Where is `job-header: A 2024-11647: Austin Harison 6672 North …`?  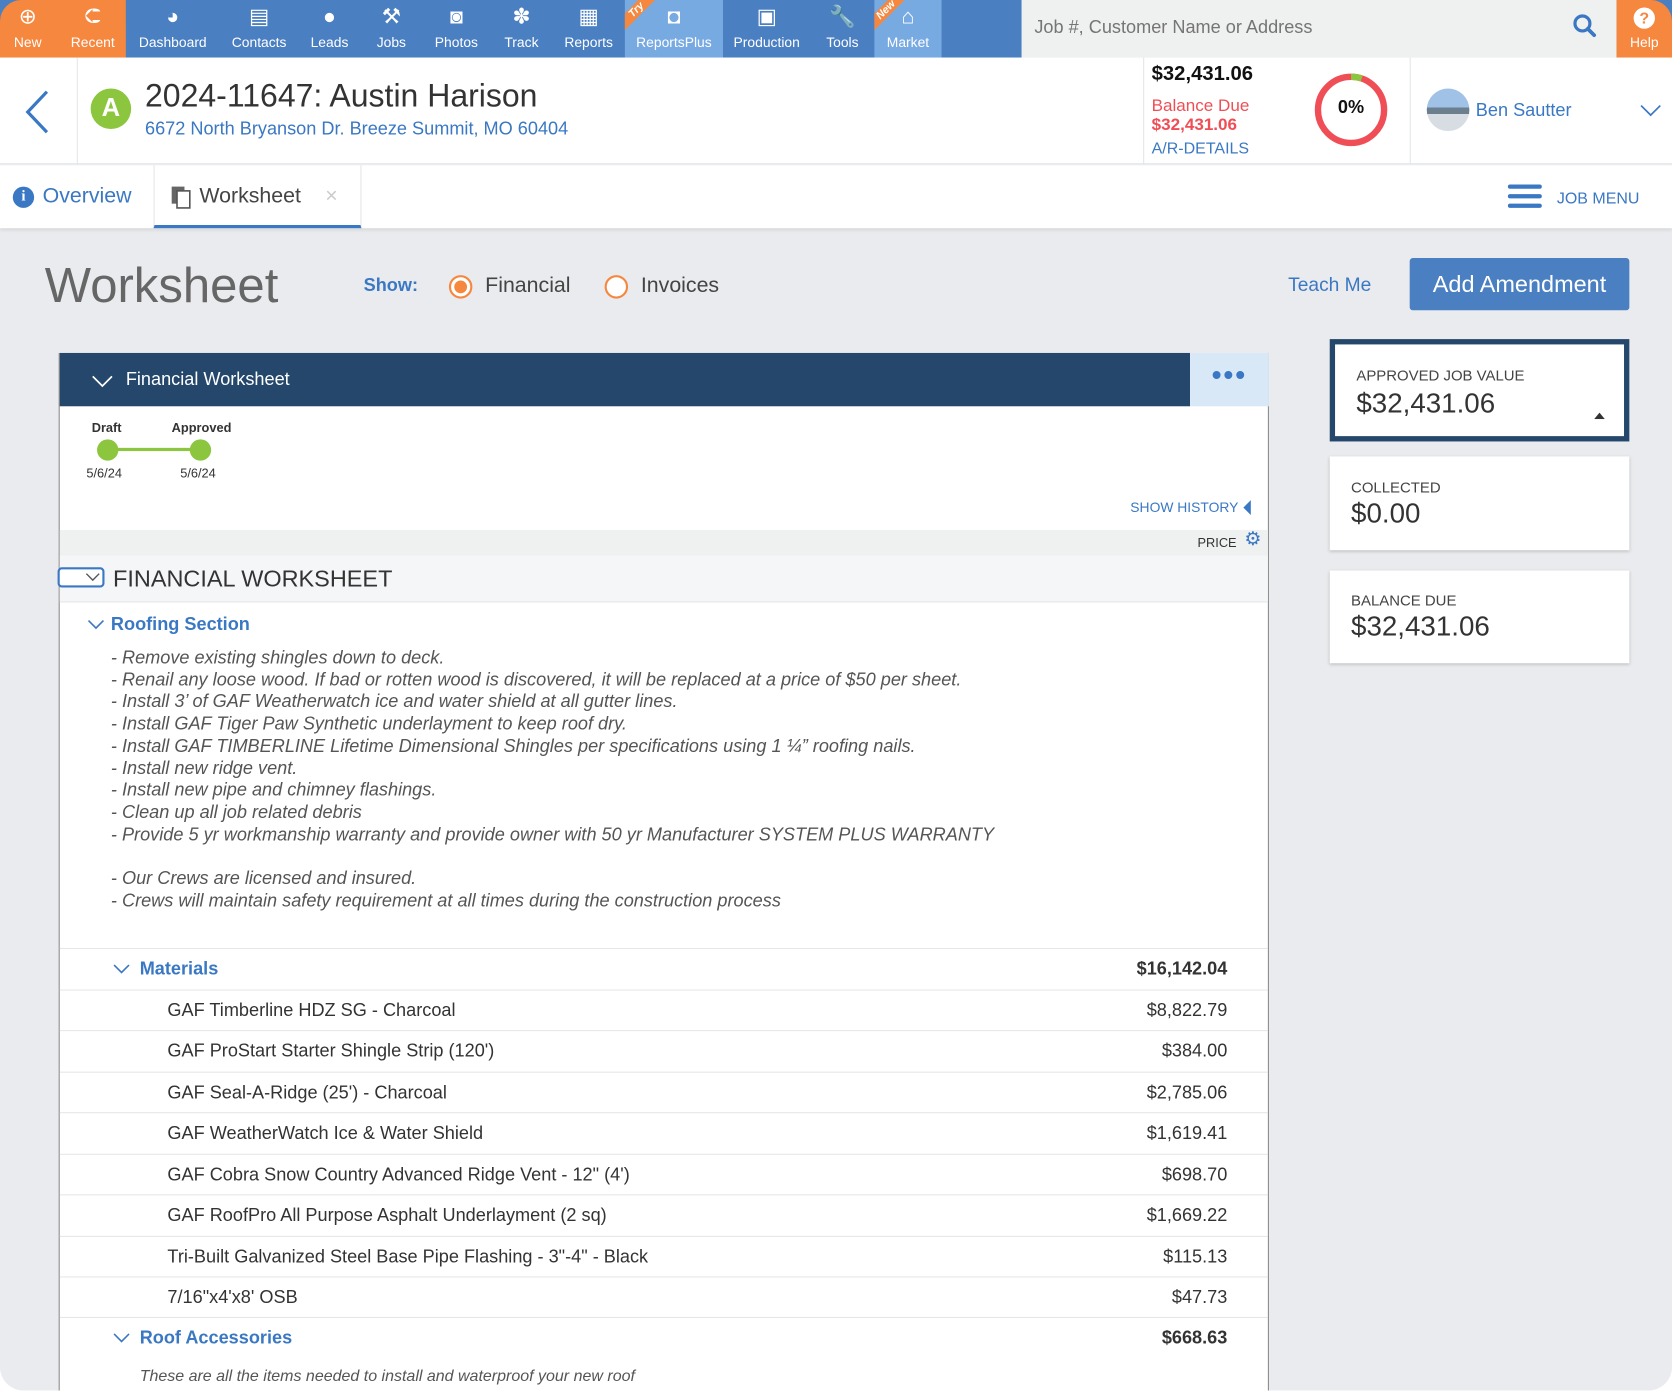 job-header: A 2024-11647: Austin Harison 6672 North … is located at coordinates (836, 111).